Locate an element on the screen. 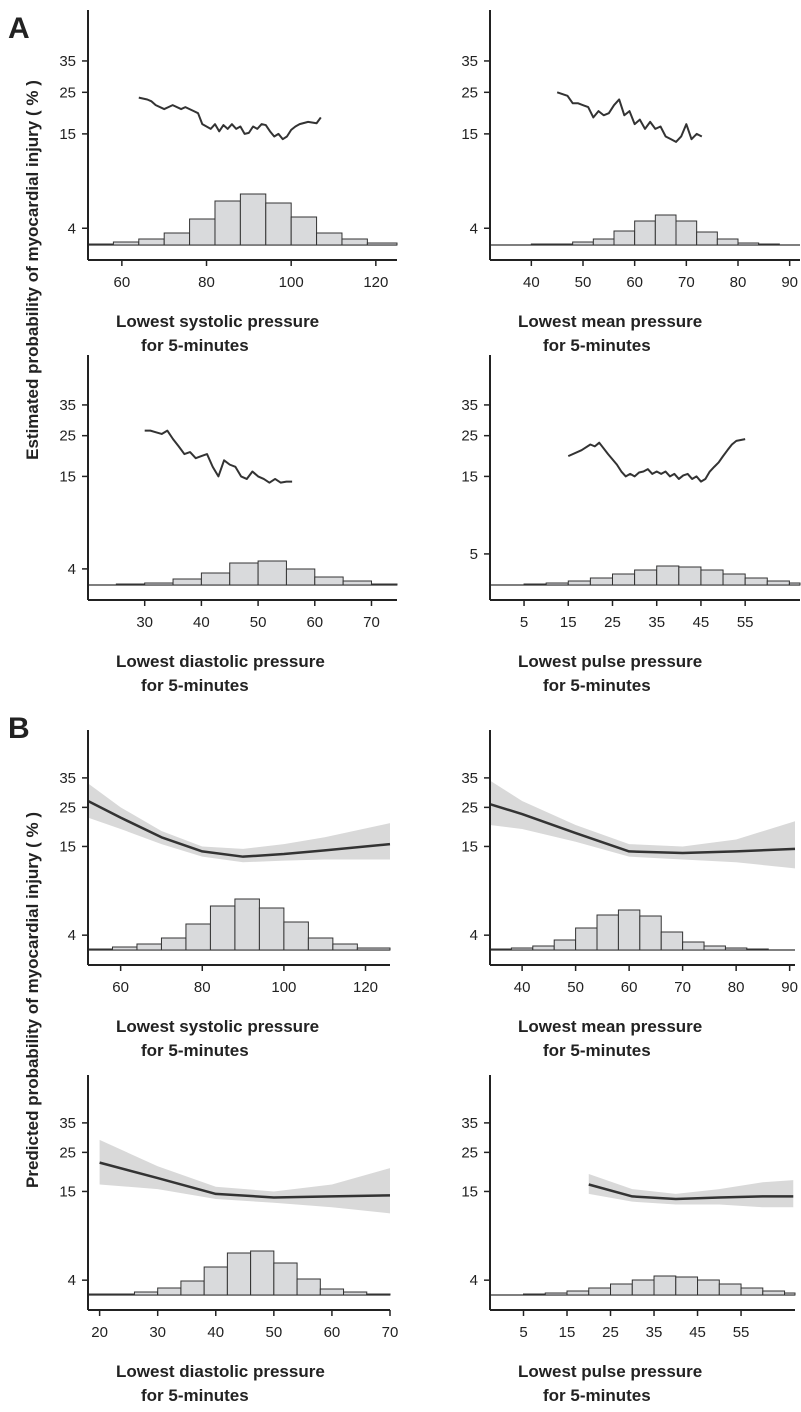 This screenshot has width=801, height=1412. x-axis-label: Lowest systolic pressure is located at coordinates (217, 1026).